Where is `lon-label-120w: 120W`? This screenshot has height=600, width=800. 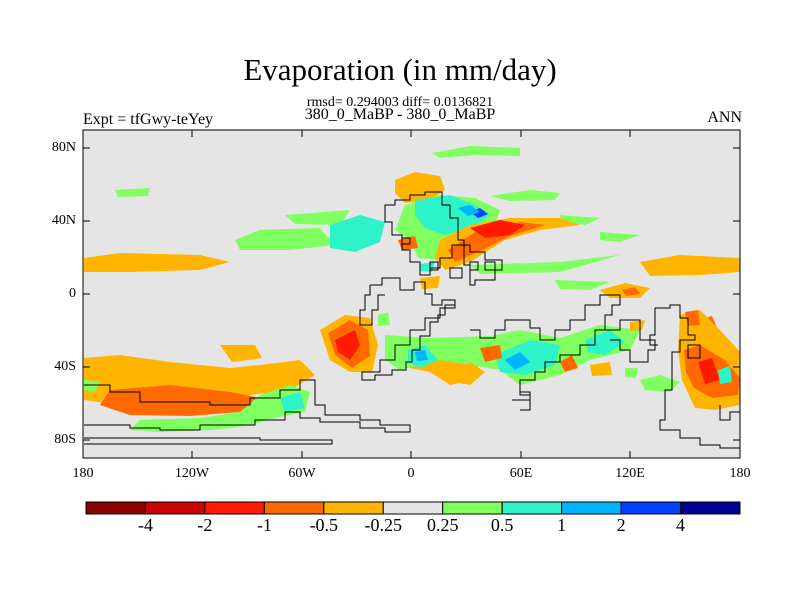
lon-label-120w: 120W is located at coordinates (192, 473).